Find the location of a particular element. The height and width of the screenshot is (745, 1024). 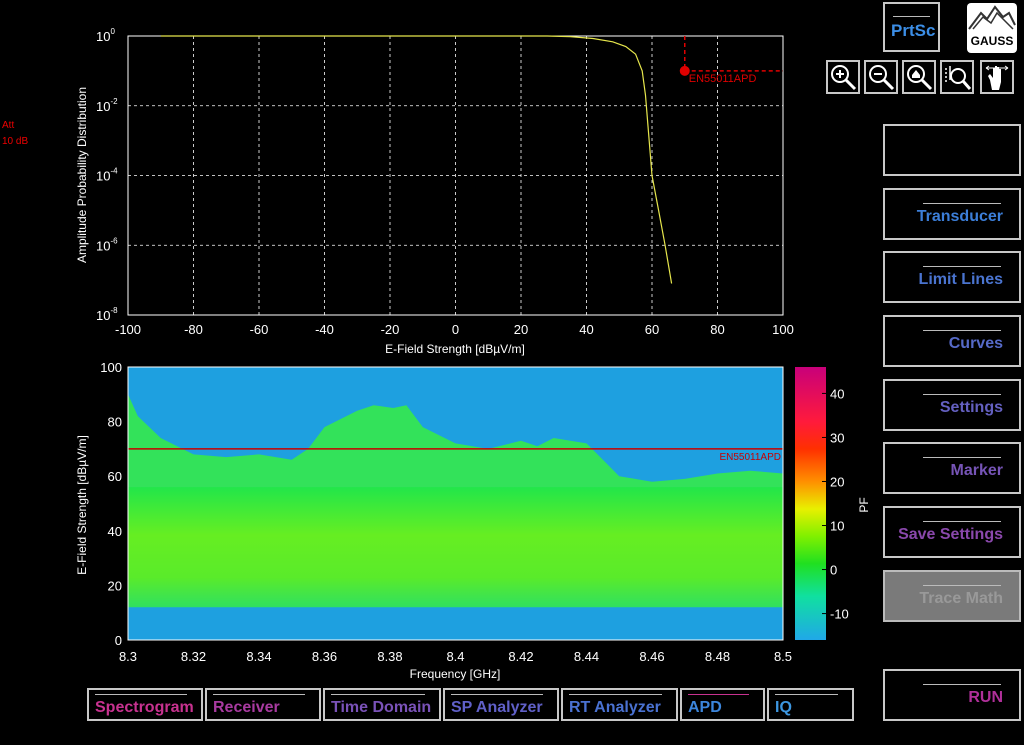

tab-rt-analyzer: RT Analyzer is located at coordinates (619, 704).